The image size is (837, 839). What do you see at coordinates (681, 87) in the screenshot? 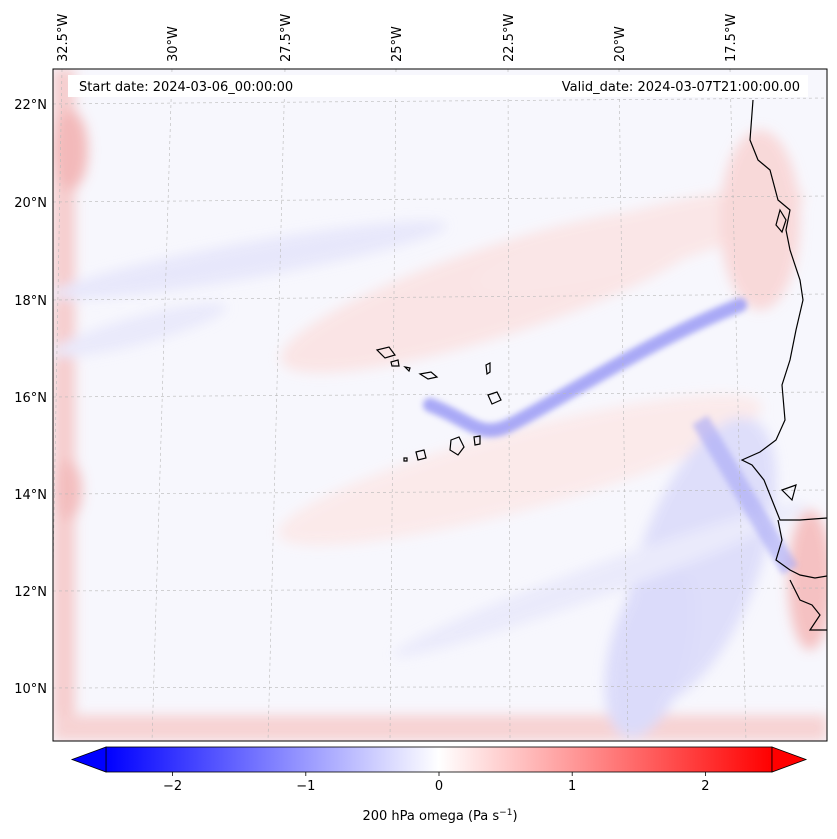
I see `valid-date-label: Valid_date: 2024-03-07T21:00:00.00` at bounding box center [681, 87].